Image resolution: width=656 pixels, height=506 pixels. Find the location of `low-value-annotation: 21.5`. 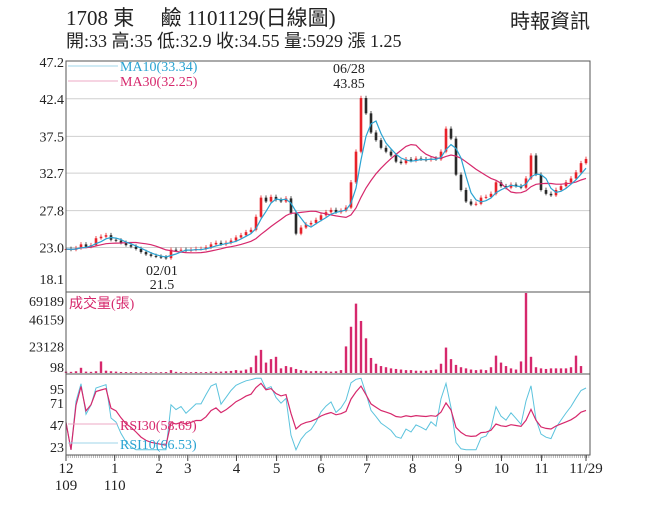

low-value-annotation: 21.5 is located at coordinates (162, 285).